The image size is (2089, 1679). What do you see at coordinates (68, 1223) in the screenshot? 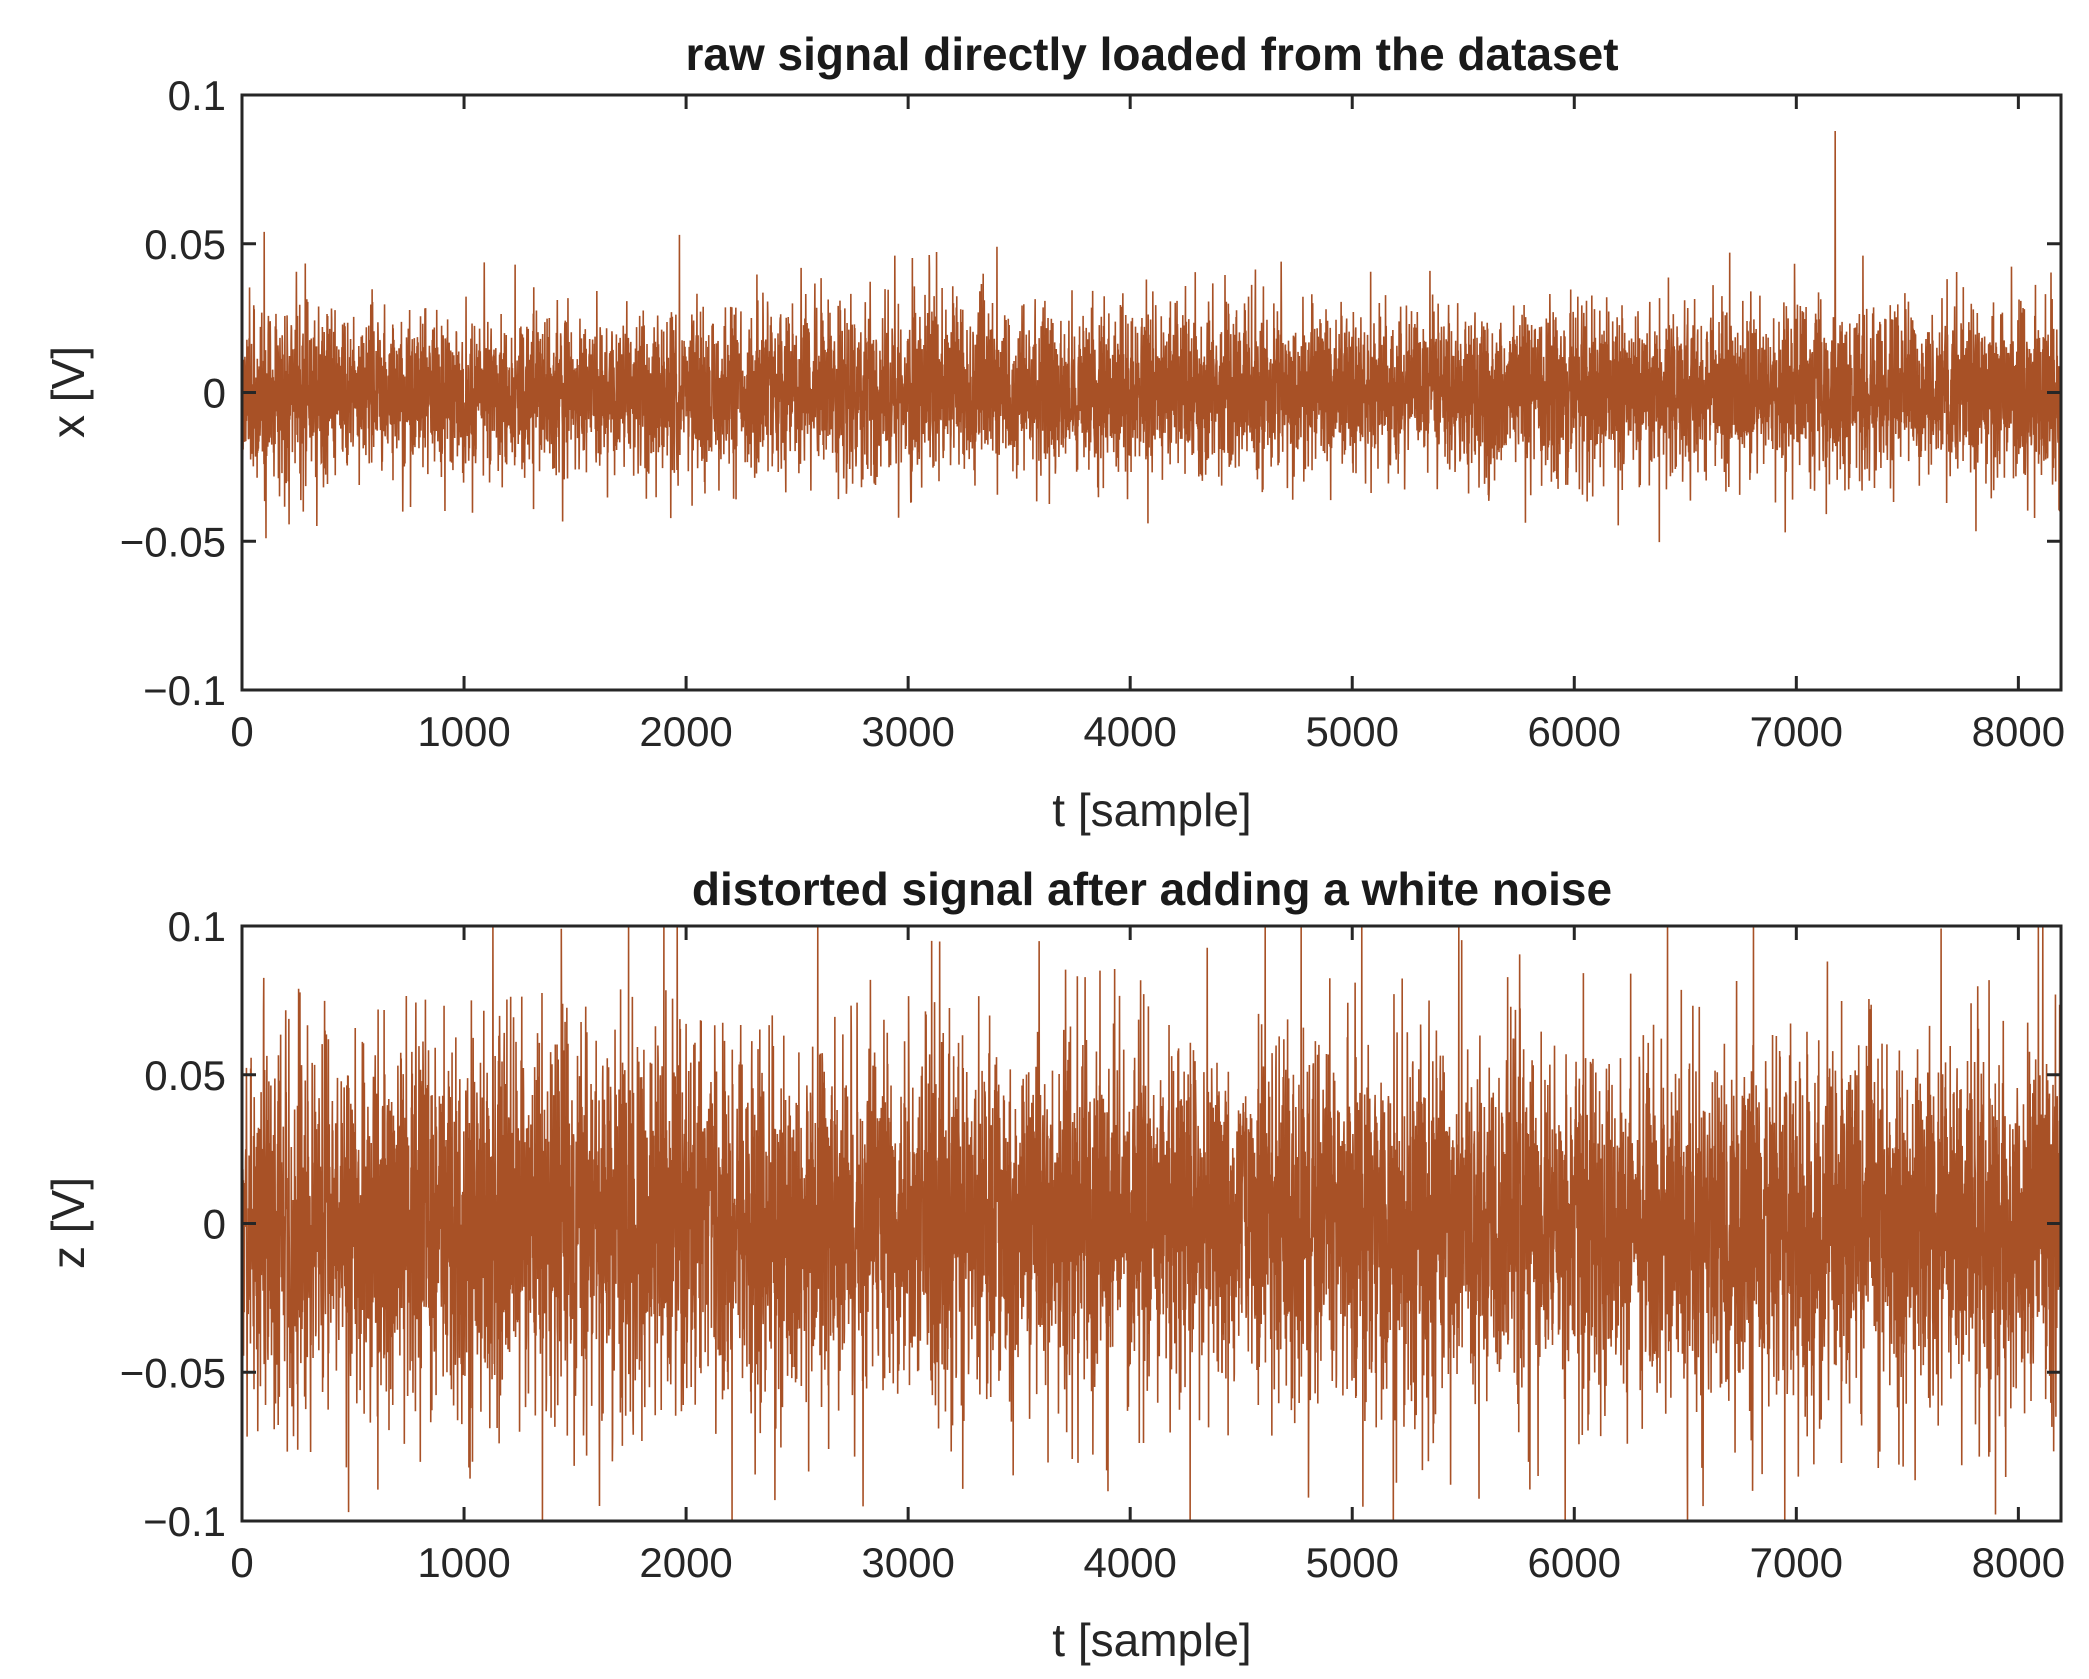
I see `y-axis-label: z [V]` at bounding box center [68, 1223].